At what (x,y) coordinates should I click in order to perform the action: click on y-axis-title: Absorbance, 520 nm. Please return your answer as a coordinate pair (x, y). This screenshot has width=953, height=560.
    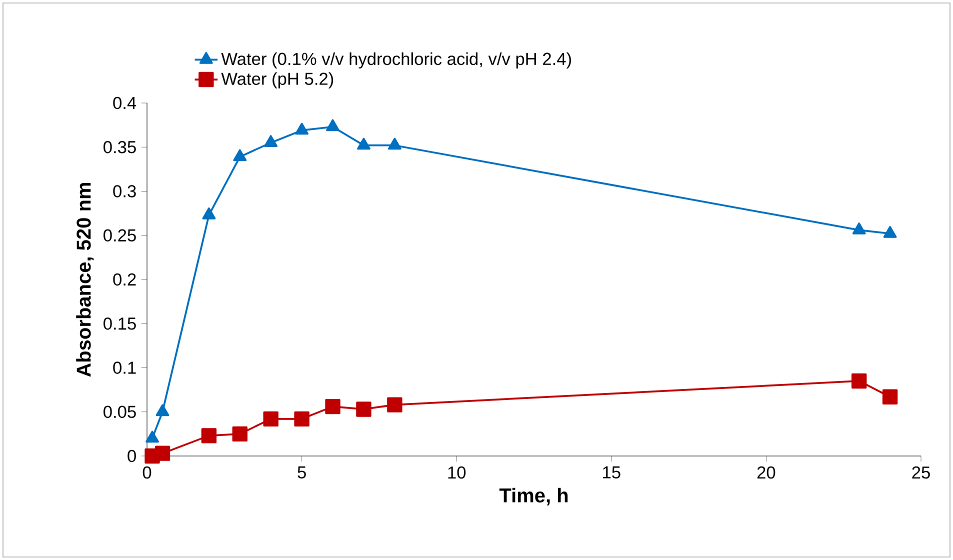
    Looking at the image, I should click on (85, 279).